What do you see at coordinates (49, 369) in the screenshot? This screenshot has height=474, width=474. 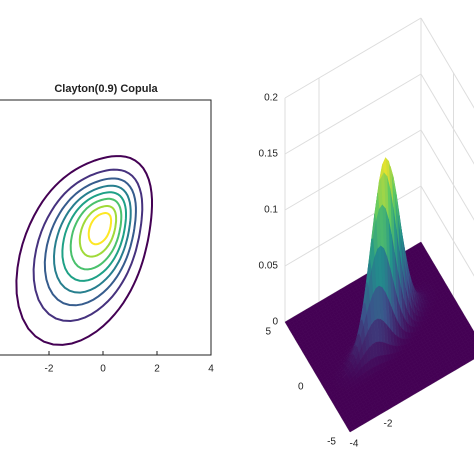 I see `x-tick-label: -2` at bounding box center [49, 369].